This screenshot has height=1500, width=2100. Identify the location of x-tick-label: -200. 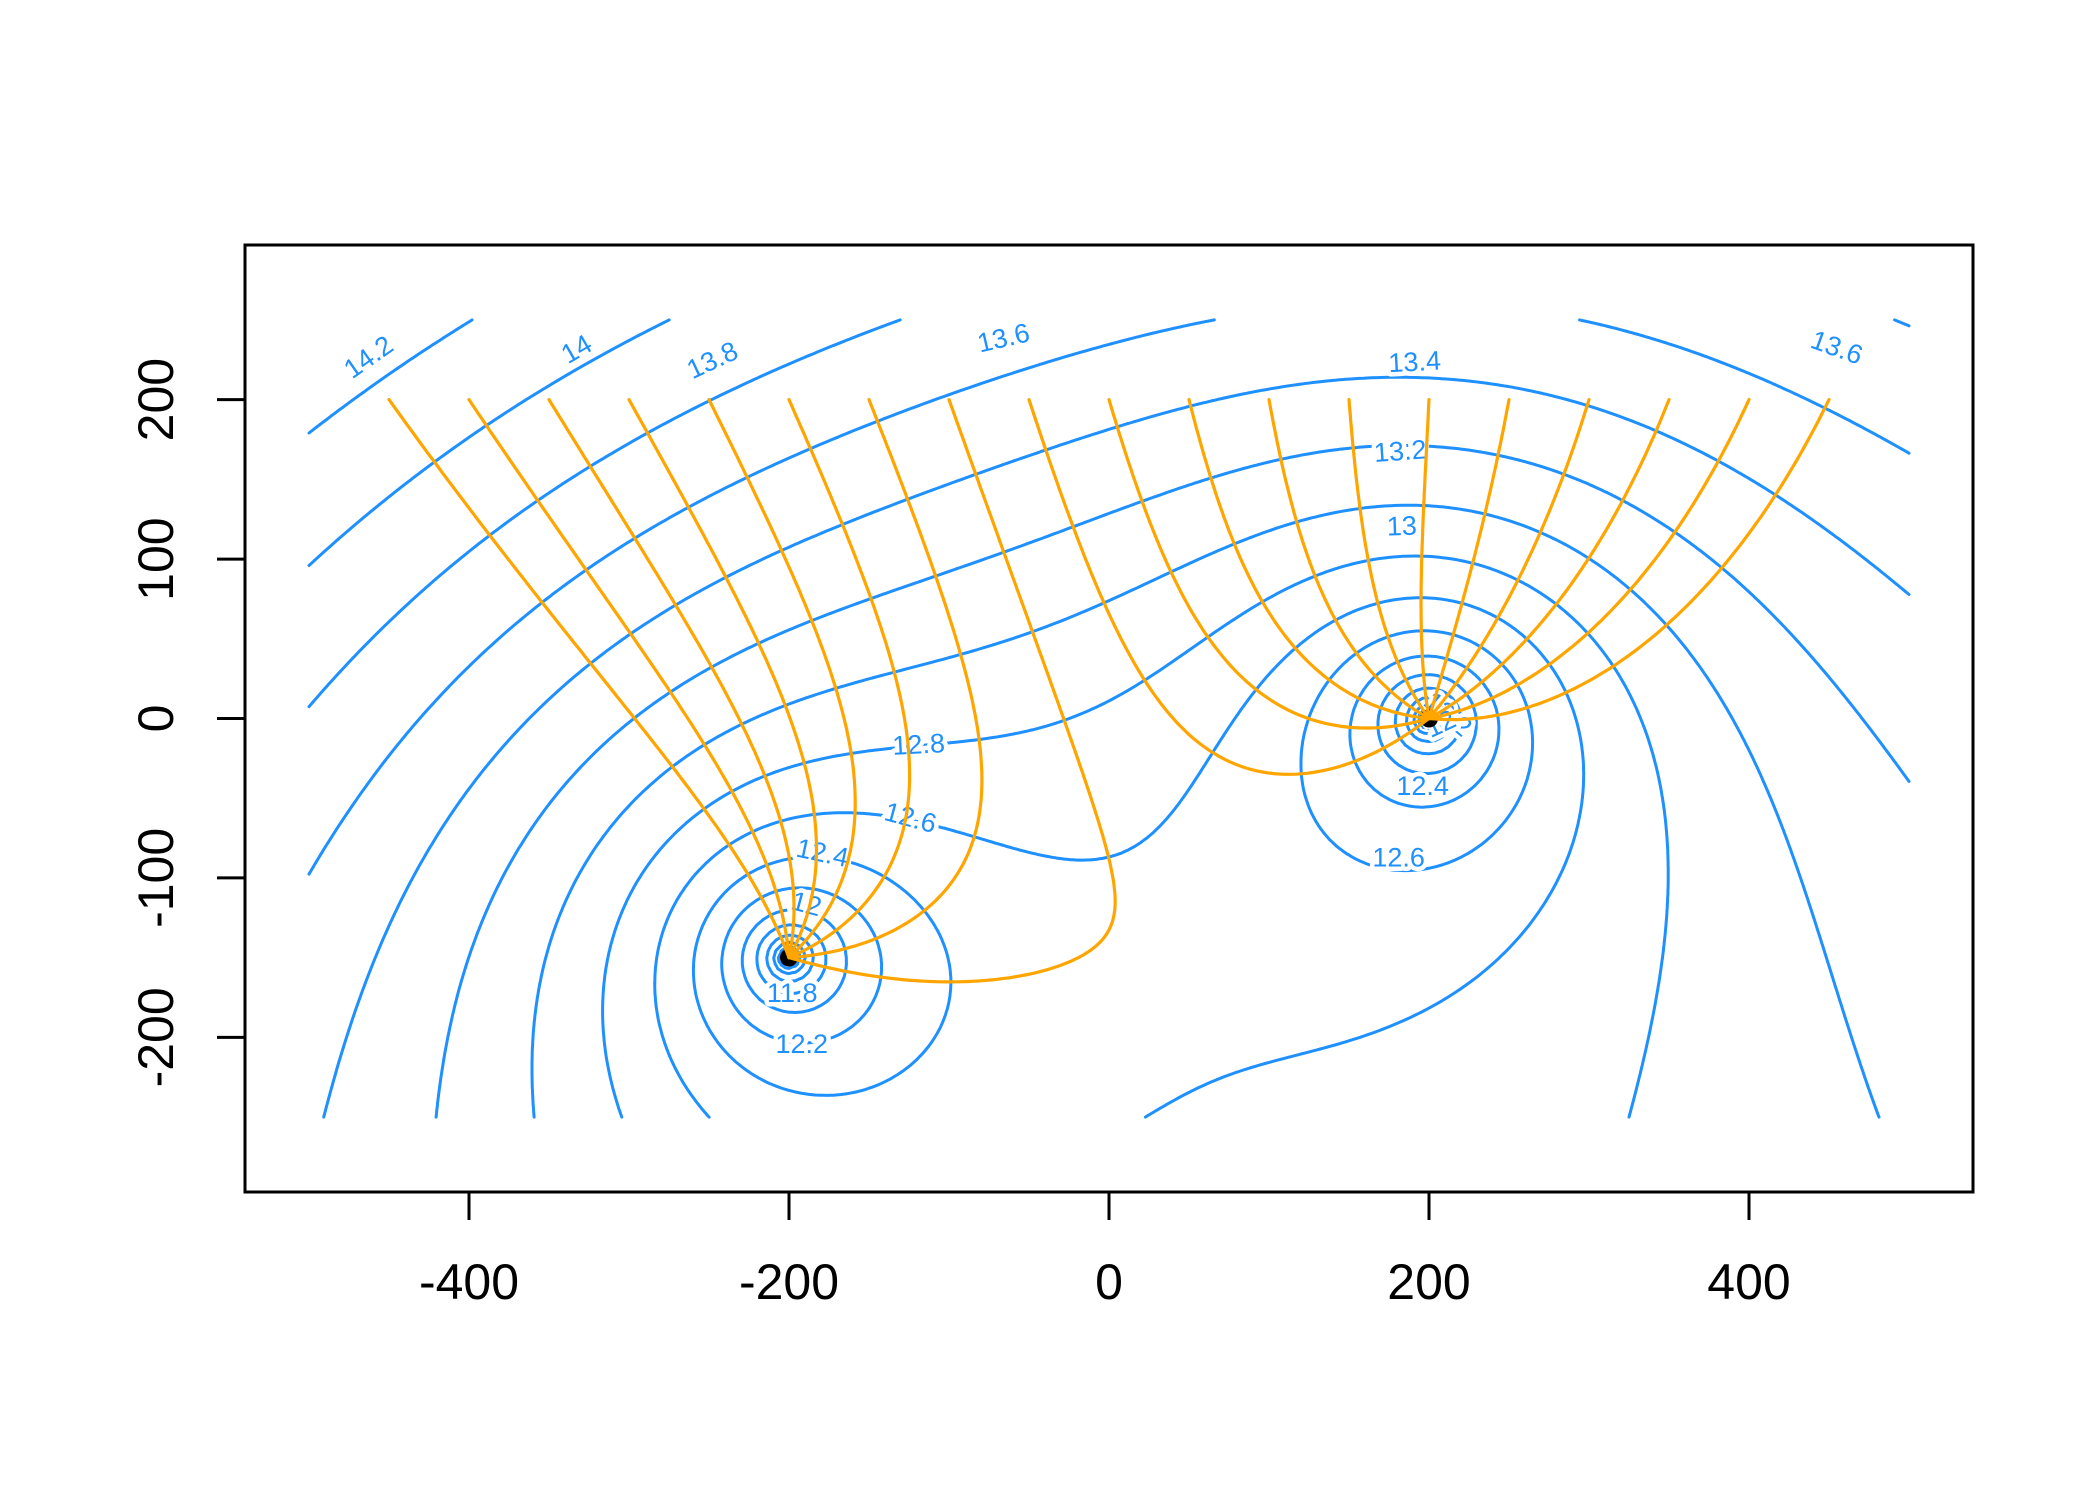
(789, 1282).